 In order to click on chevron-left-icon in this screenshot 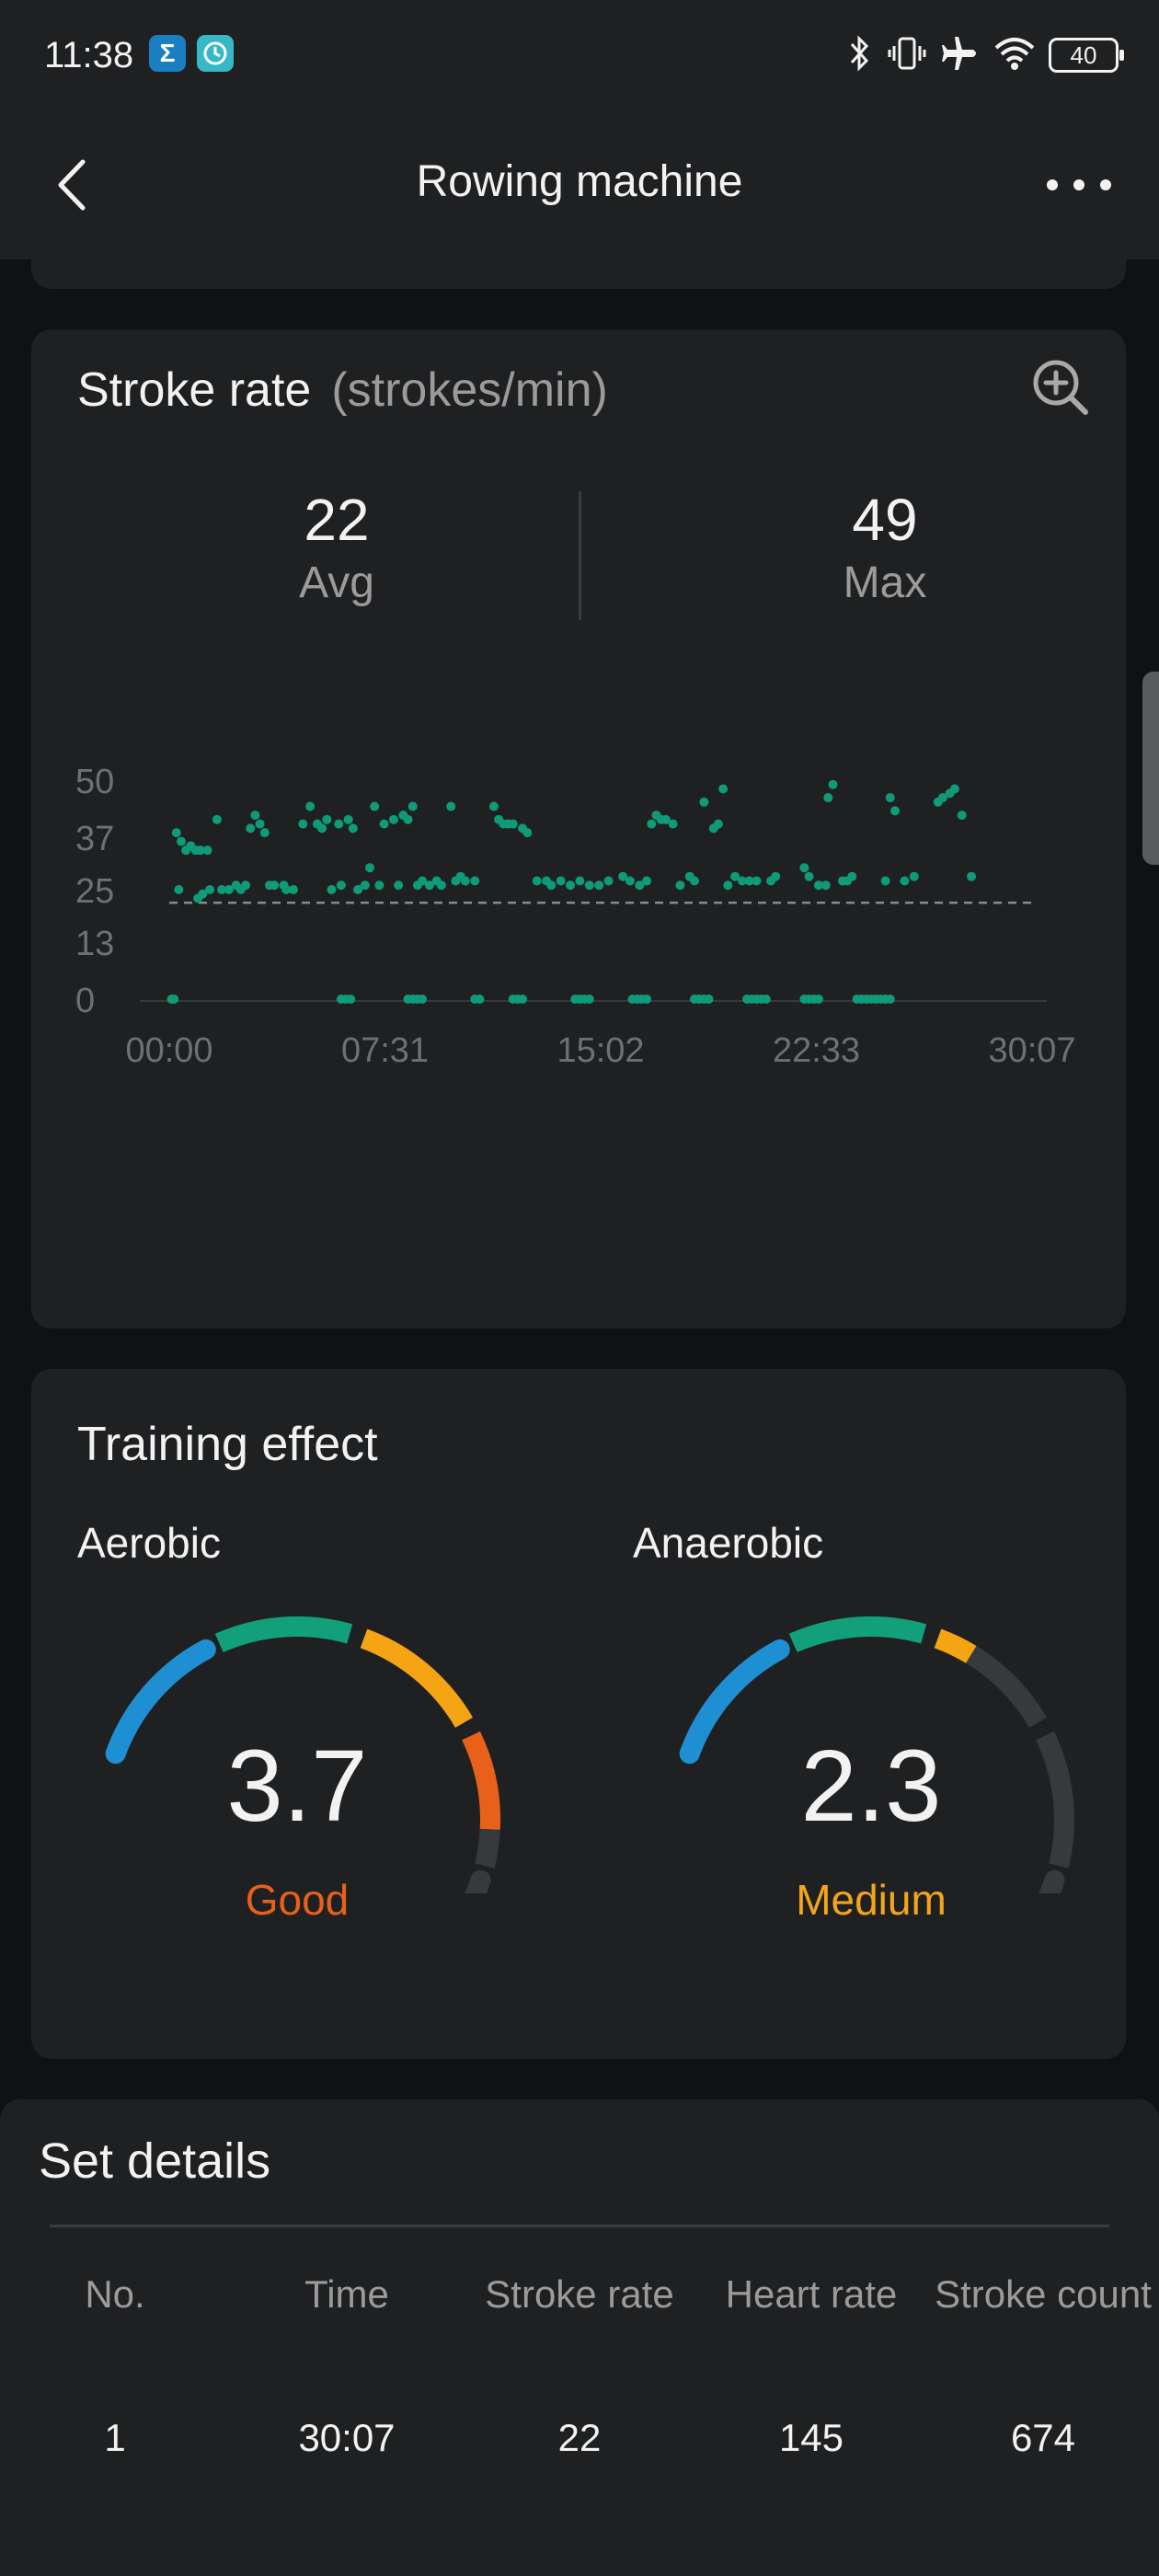, I will do `click(72, 185)`.